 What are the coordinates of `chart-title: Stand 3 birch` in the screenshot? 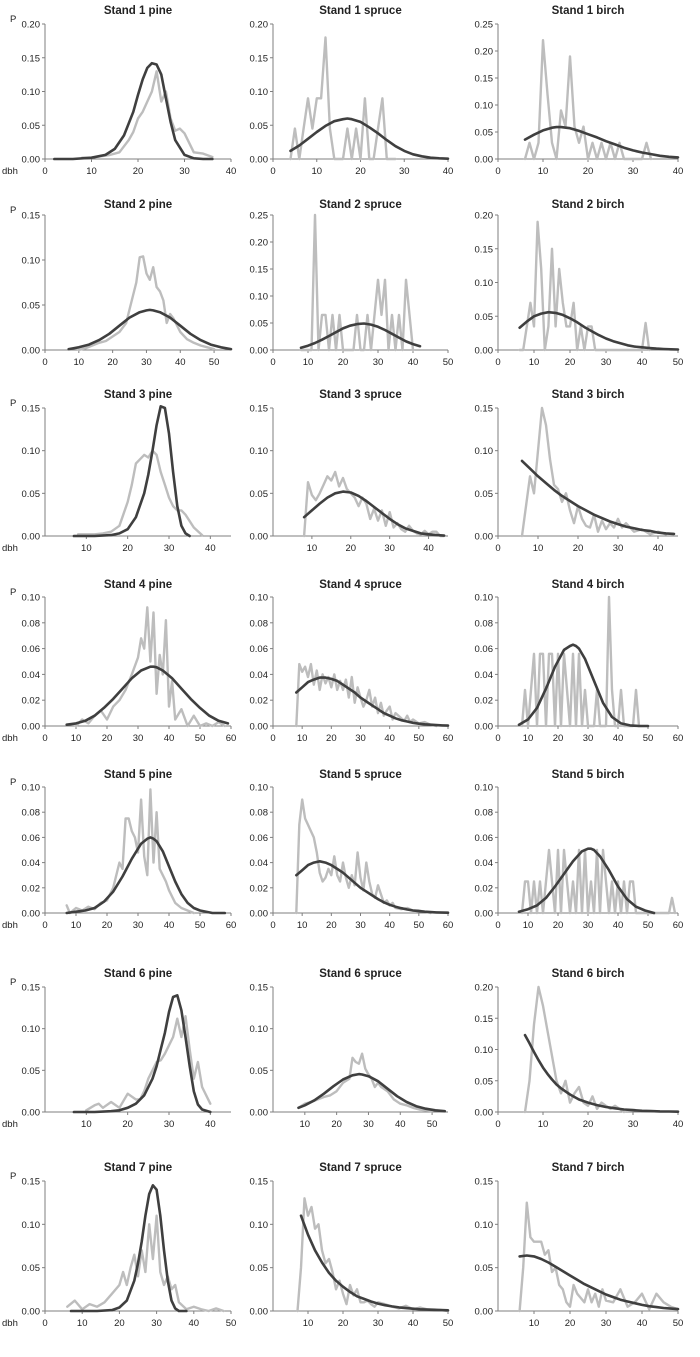 It's located at (588, 395).